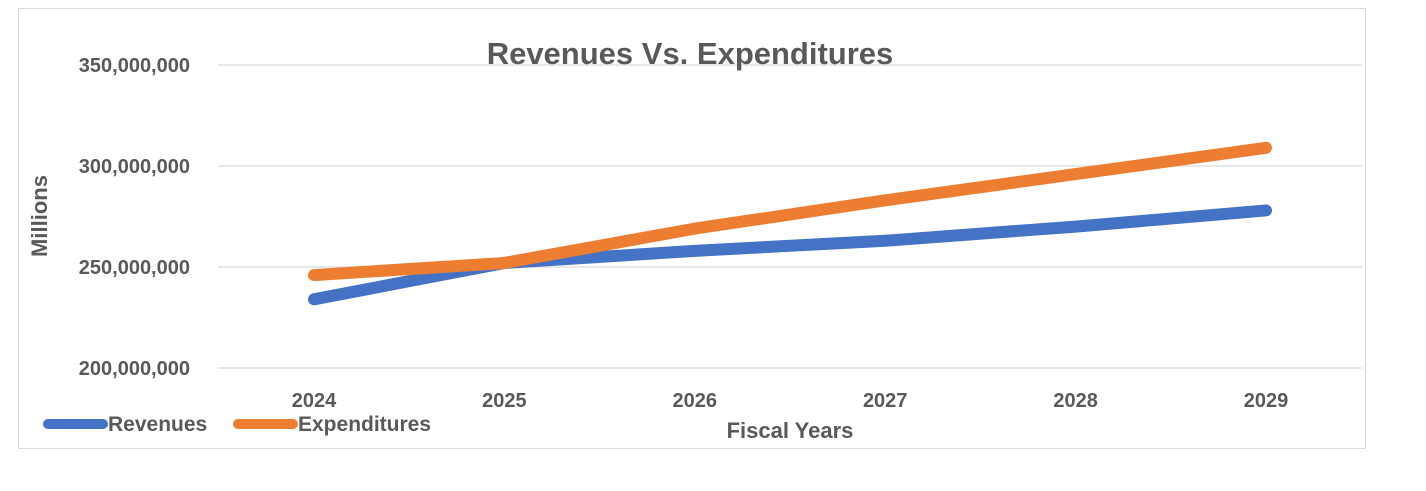  I want to click on y-tick-label: 250,000,000, so click(134, 268).